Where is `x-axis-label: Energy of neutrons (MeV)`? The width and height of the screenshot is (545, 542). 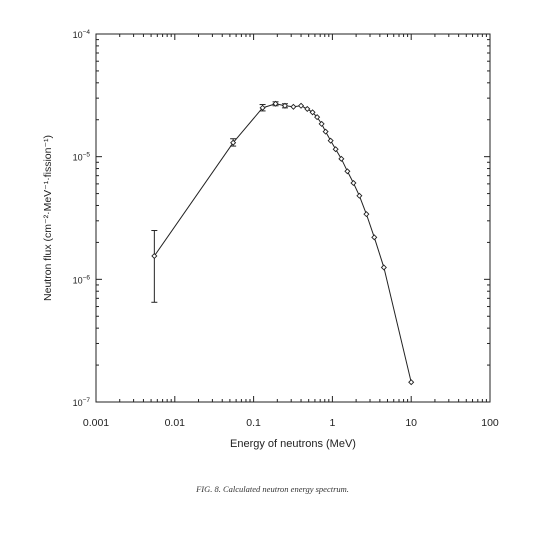
x-axis-label: Energy of neutrons (MeV) is located at coordinates (293, 444).